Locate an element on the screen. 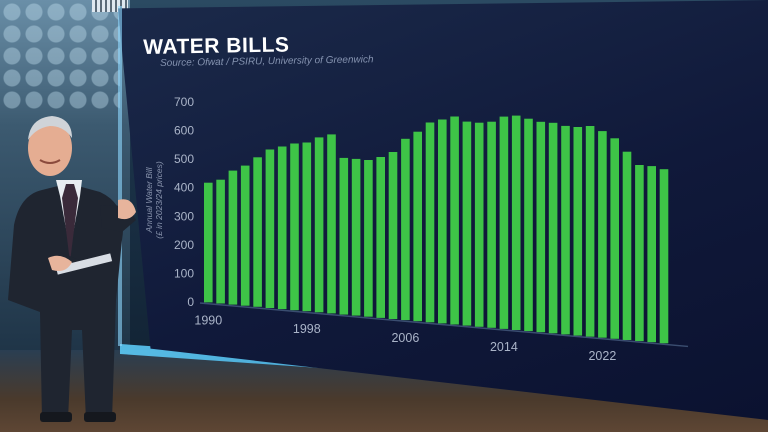  x-tick-1998: 1998 is located at coordinates (307, 329).